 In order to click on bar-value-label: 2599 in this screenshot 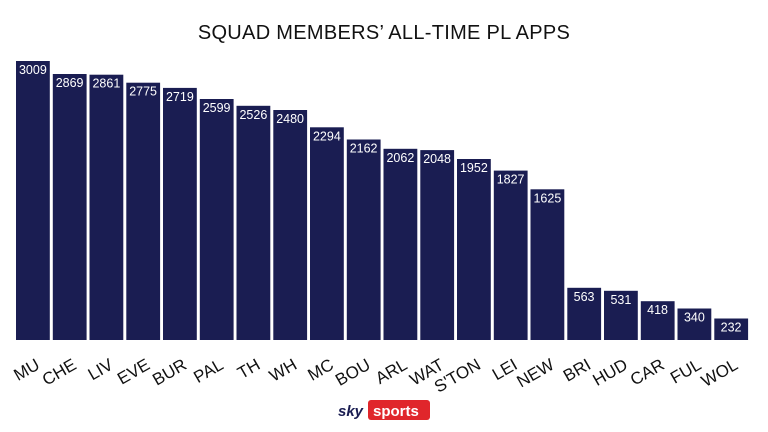, I will do `click(217, 108)`.